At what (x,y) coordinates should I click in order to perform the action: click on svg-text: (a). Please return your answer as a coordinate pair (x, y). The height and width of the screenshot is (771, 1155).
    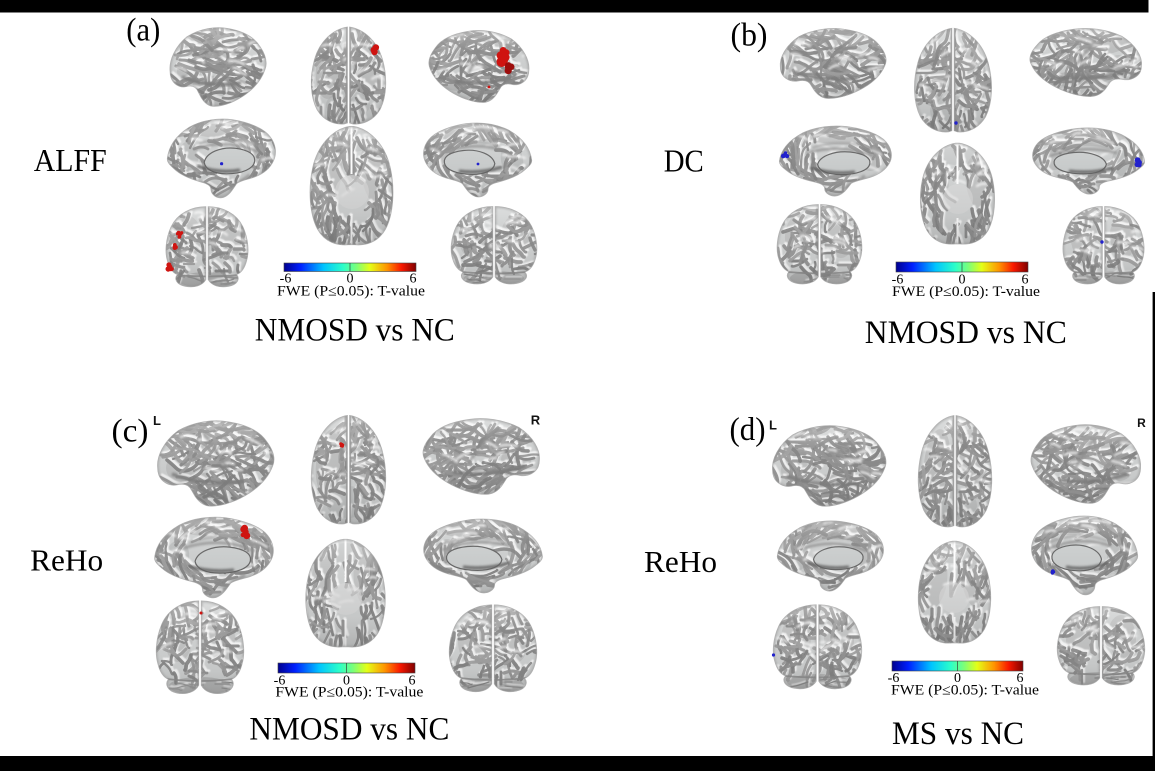
    Looking at the image, I should click on (143, 30).